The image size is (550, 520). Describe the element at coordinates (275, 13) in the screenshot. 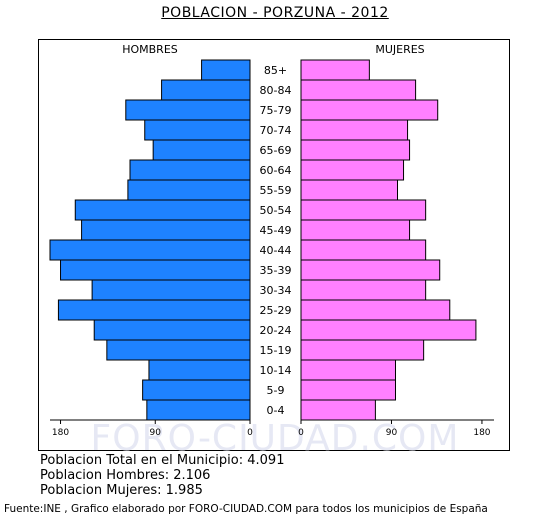

I see `chart-title: POBLACION - PORZUNA - 2012` at that location.